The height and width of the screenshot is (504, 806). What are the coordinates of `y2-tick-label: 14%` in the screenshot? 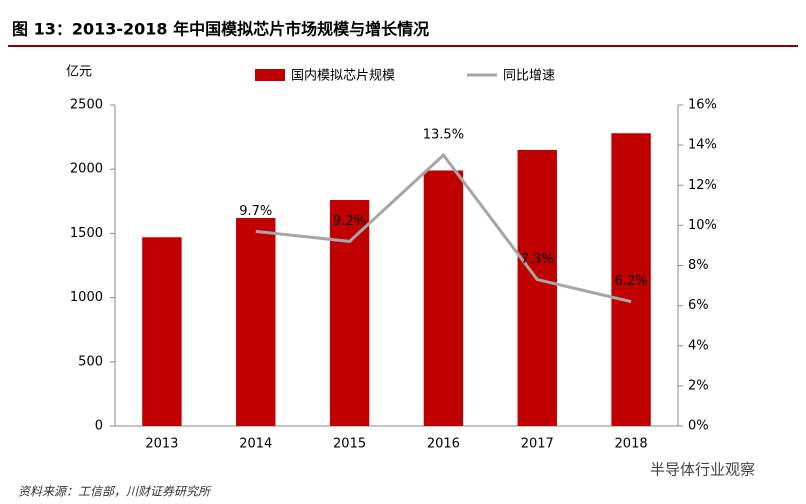 It's located at (702, 145).